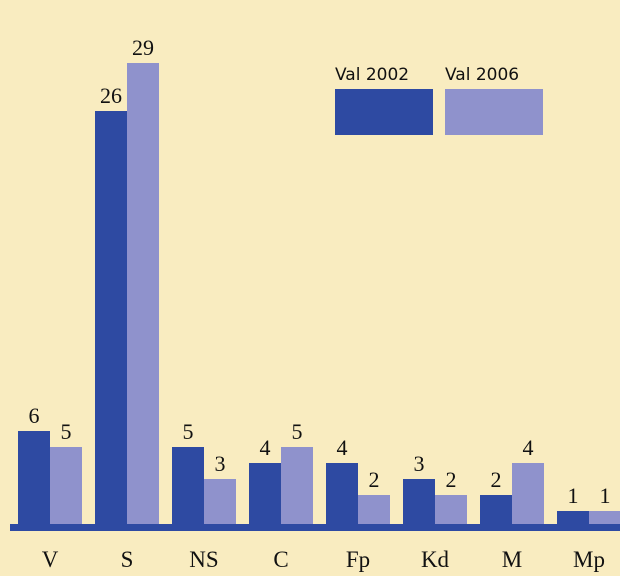 The height and width of the screenshot is (576, 620). Describe the element at coordinates (372, 75) in the screenshot. I see `legend-label: Val 2002` at that location.